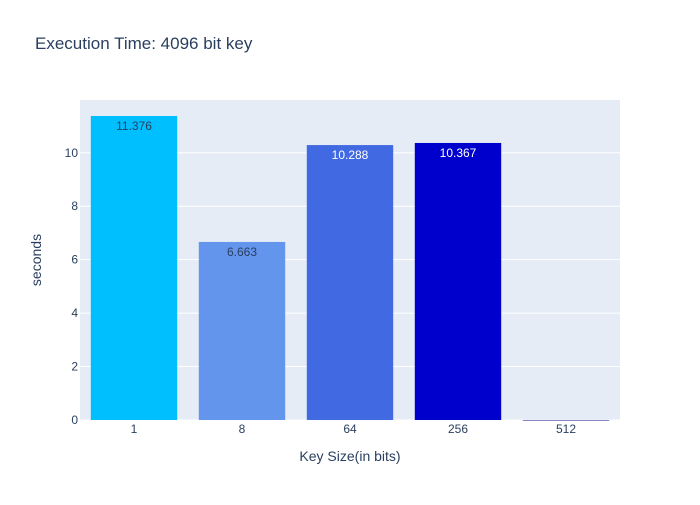 This screenshot has width=700, height=505. Describe the element at coordinates (134, 429) in the screenshot. I see `x-tick-label: 1` at that location.